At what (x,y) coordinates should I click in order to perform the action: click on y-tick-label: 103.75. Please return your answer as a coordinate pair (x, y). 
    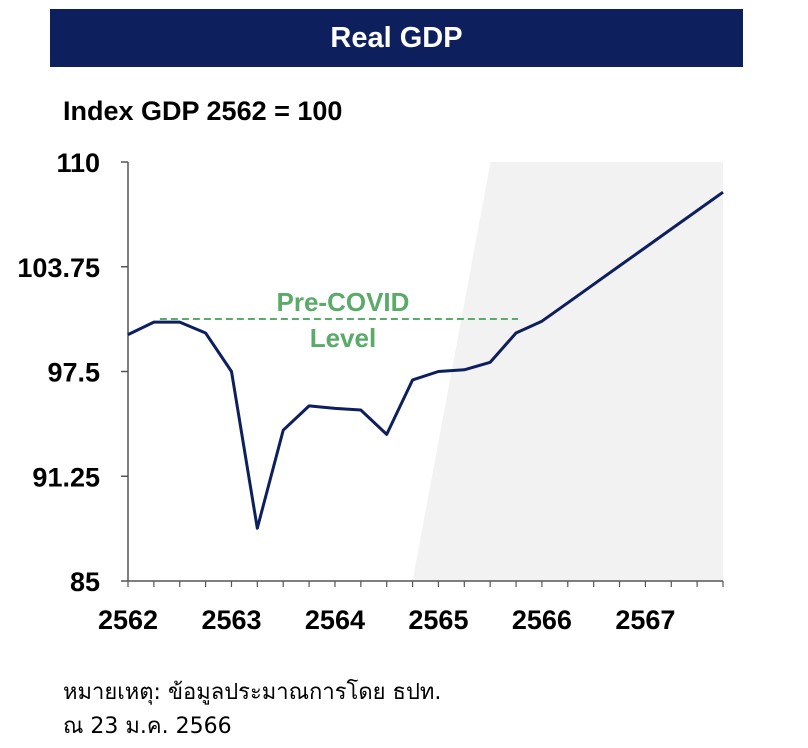
    Looking at the image, I should click on (58, 268).